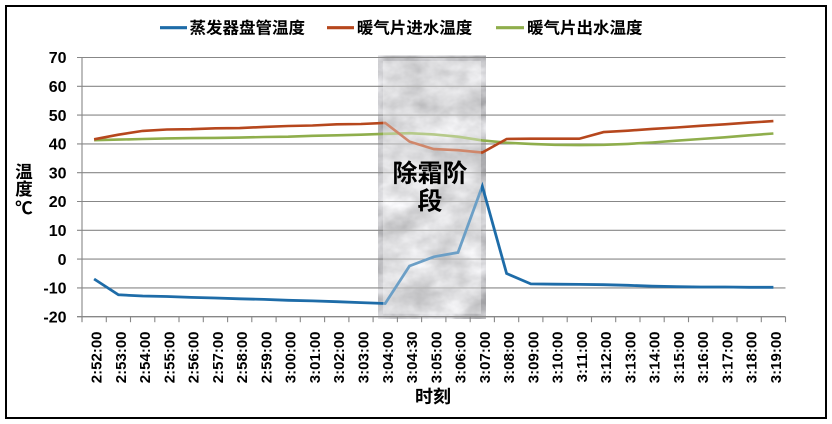 The width and height of the screenshot is (832, 424). Describe the element at coordinates (58, 116) in the screenshot. I see `svg-text: 50` at that location.